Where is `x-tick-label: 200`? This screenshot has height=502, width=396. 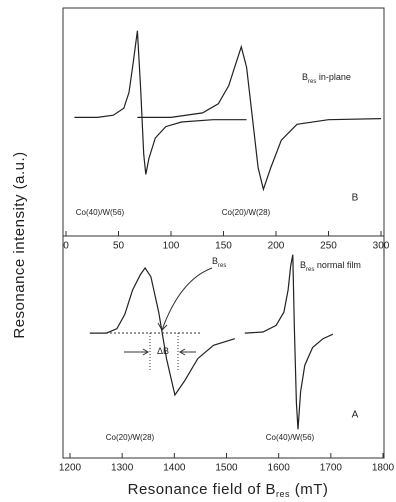
x-tick-label: 200 is located at coordinates (276, 246).